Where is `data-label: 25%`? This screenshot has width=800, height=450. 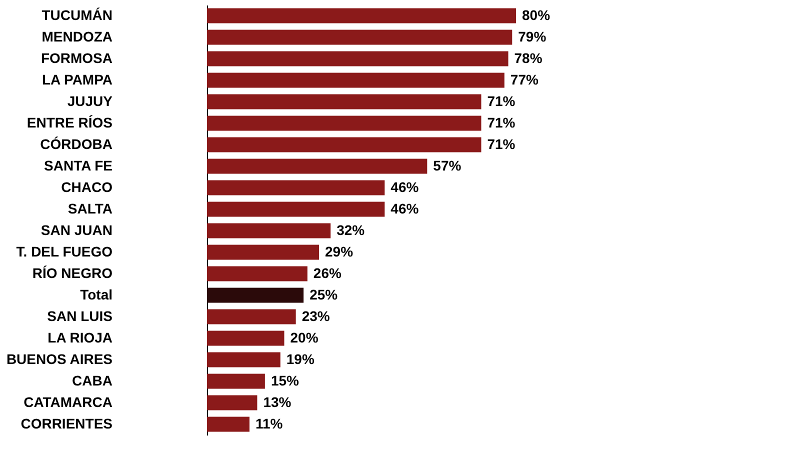 data-label: 25% is located at coordinates (324, 294).